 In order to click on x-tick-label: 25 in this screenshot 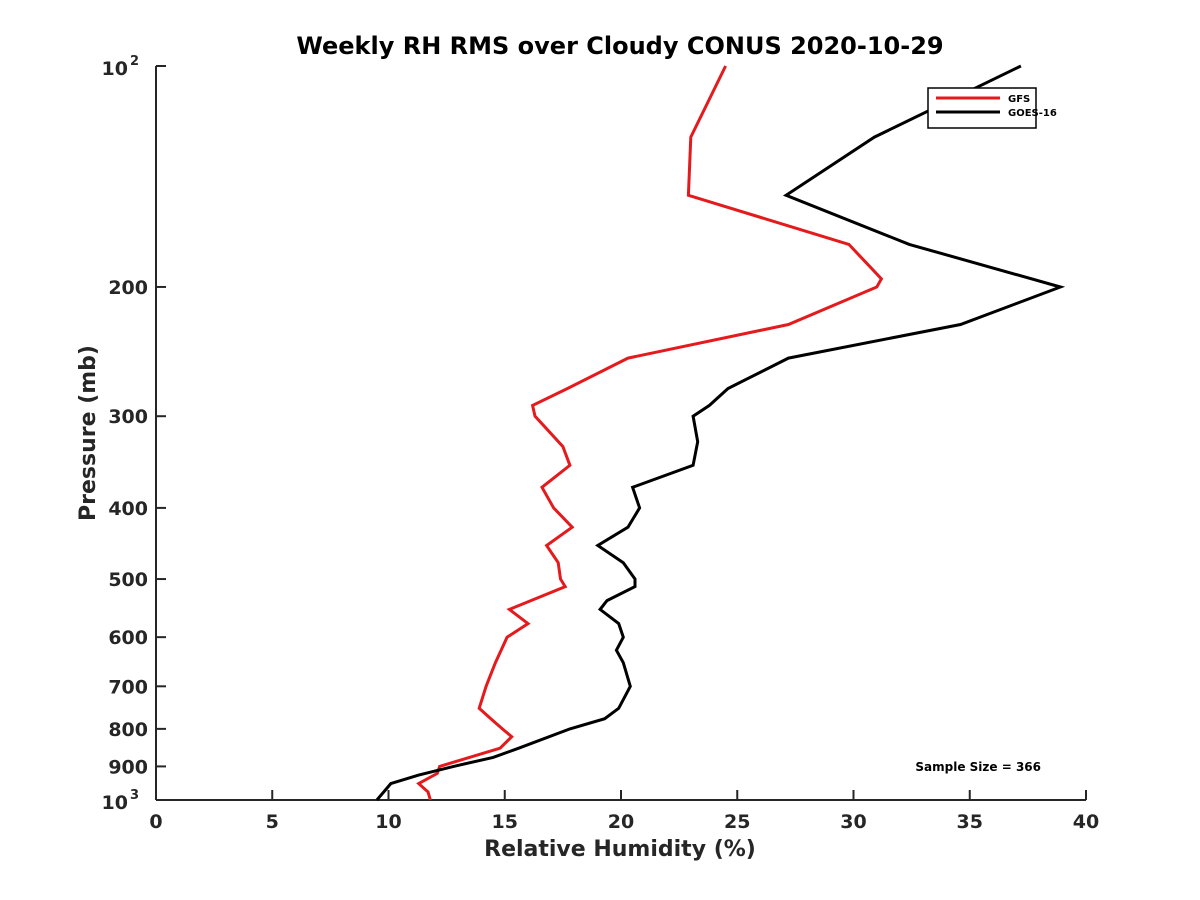, I will do `click(737, 822)`.